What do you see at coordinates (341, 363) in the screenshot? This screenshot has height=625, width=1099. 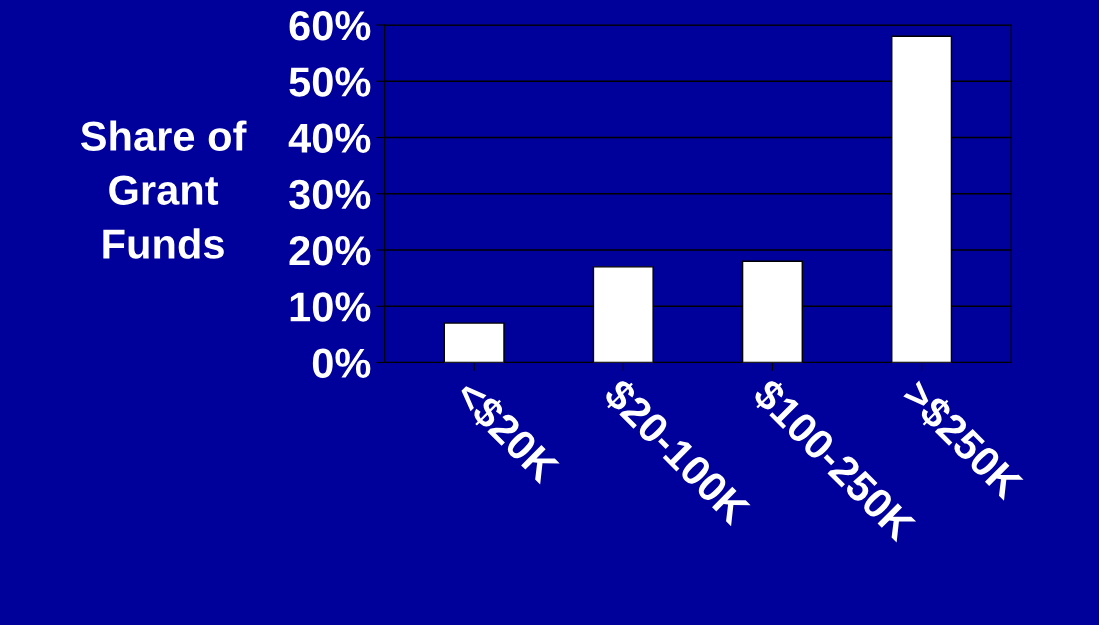 I see `y-tick-label: 0%` at bounding box center [341, 363].